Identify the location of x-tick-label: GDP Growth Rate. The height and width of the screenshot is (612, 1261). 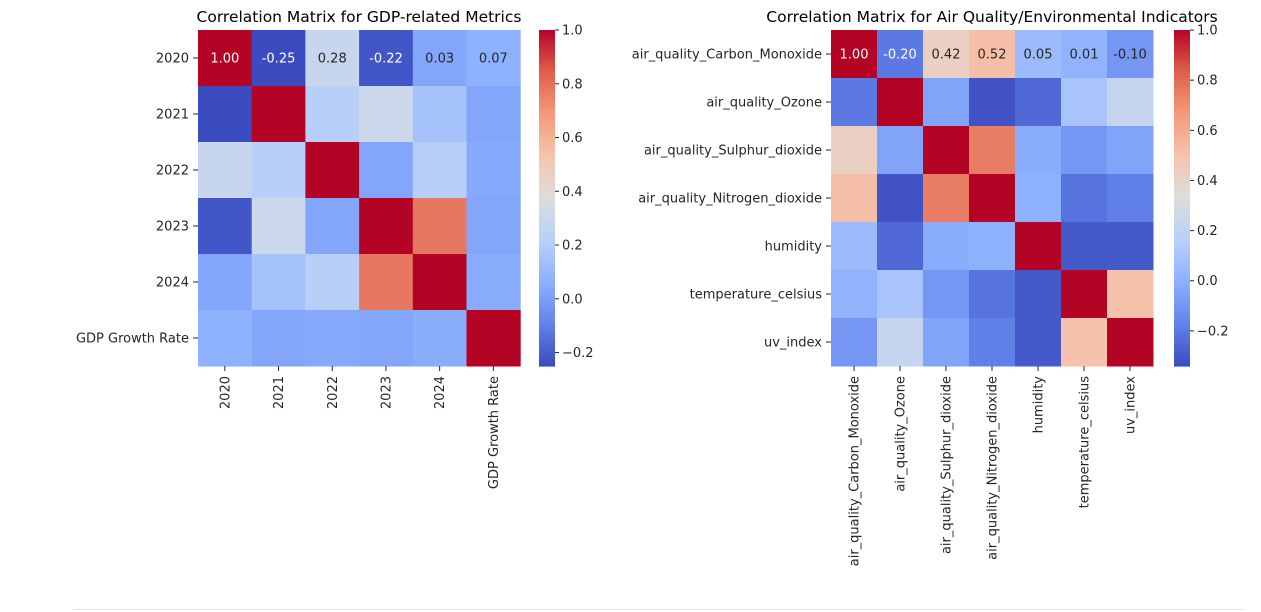
(494, 432).